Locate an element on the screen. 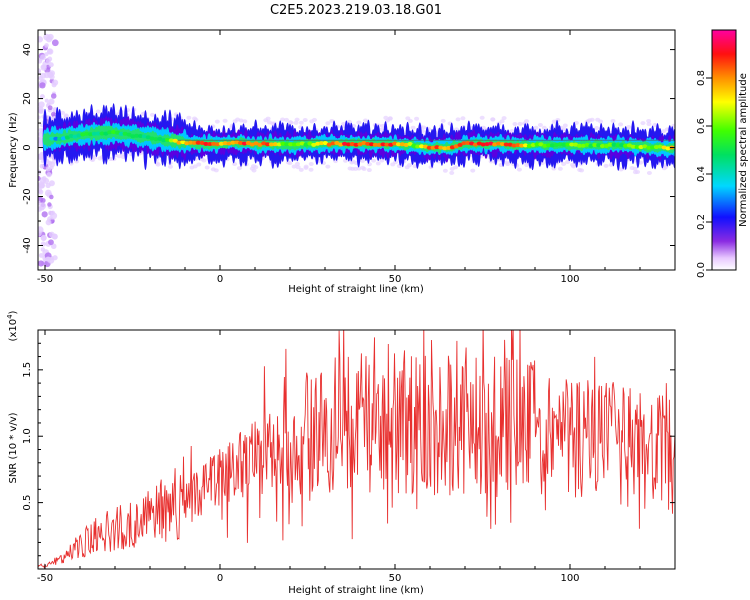  spectrogram-x-tick-label: 100 is located at coordinates (569, 279).